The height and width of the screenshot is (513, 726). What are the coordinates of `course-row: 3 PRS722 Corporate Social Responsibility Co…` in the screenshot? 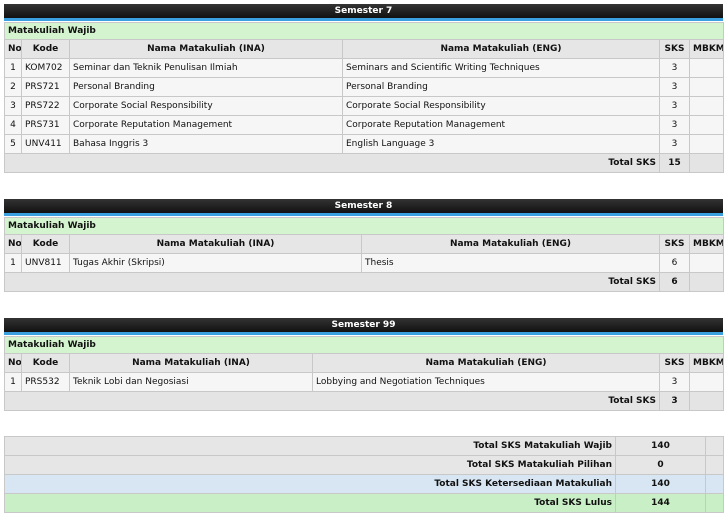 It's located at (364, 106).